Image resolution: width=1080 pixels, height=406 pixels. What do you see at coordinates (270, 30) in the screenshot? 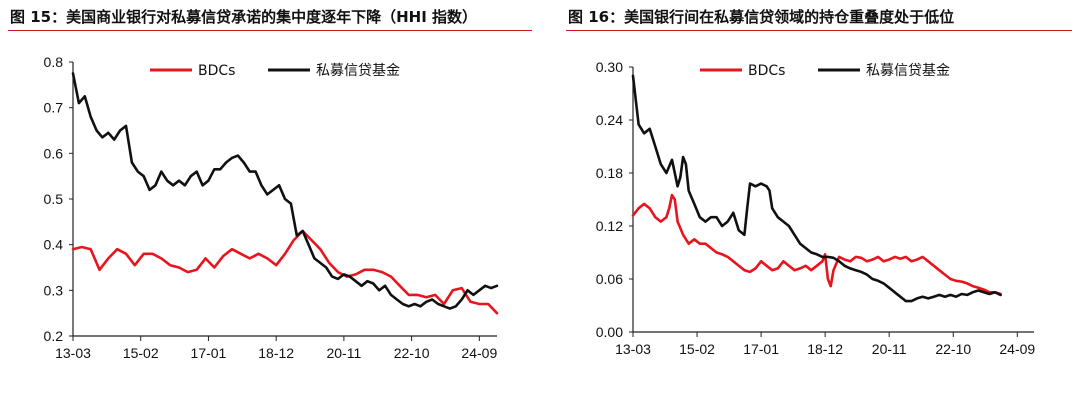
I see `figure-15-title-rule` at bounding box center [270, 30].